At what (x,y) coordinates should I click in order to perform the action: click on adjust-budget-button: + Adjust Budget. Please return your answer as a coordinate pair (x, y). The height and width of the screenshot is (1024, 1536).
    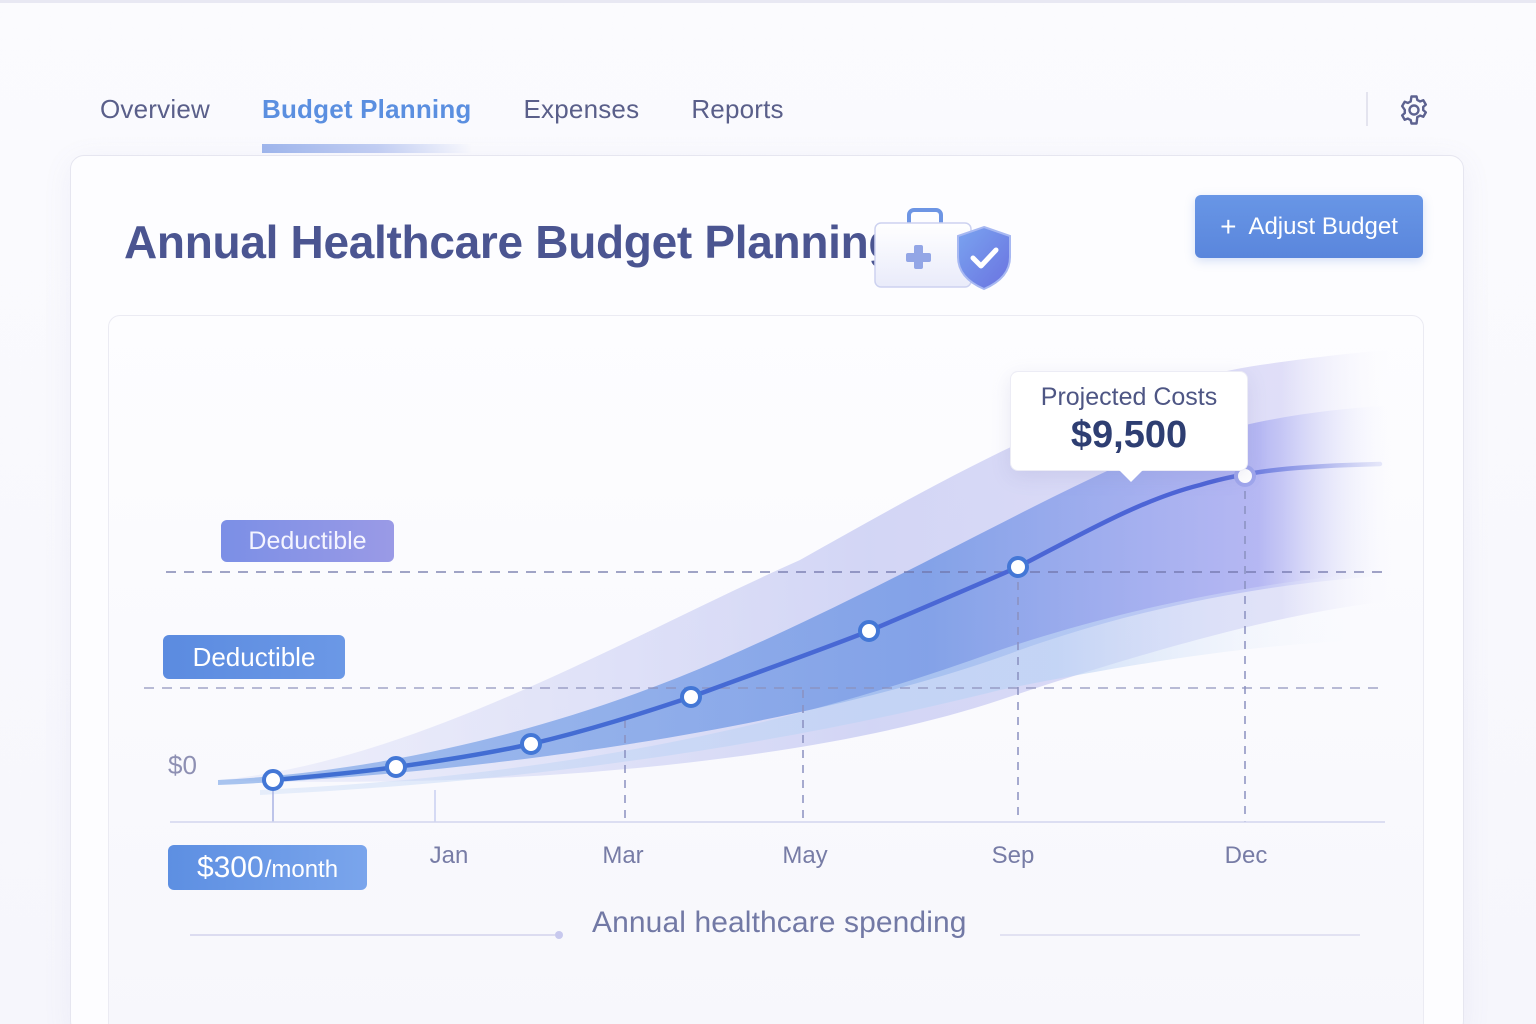
    Looking at the image, I should click on (1309, 226).